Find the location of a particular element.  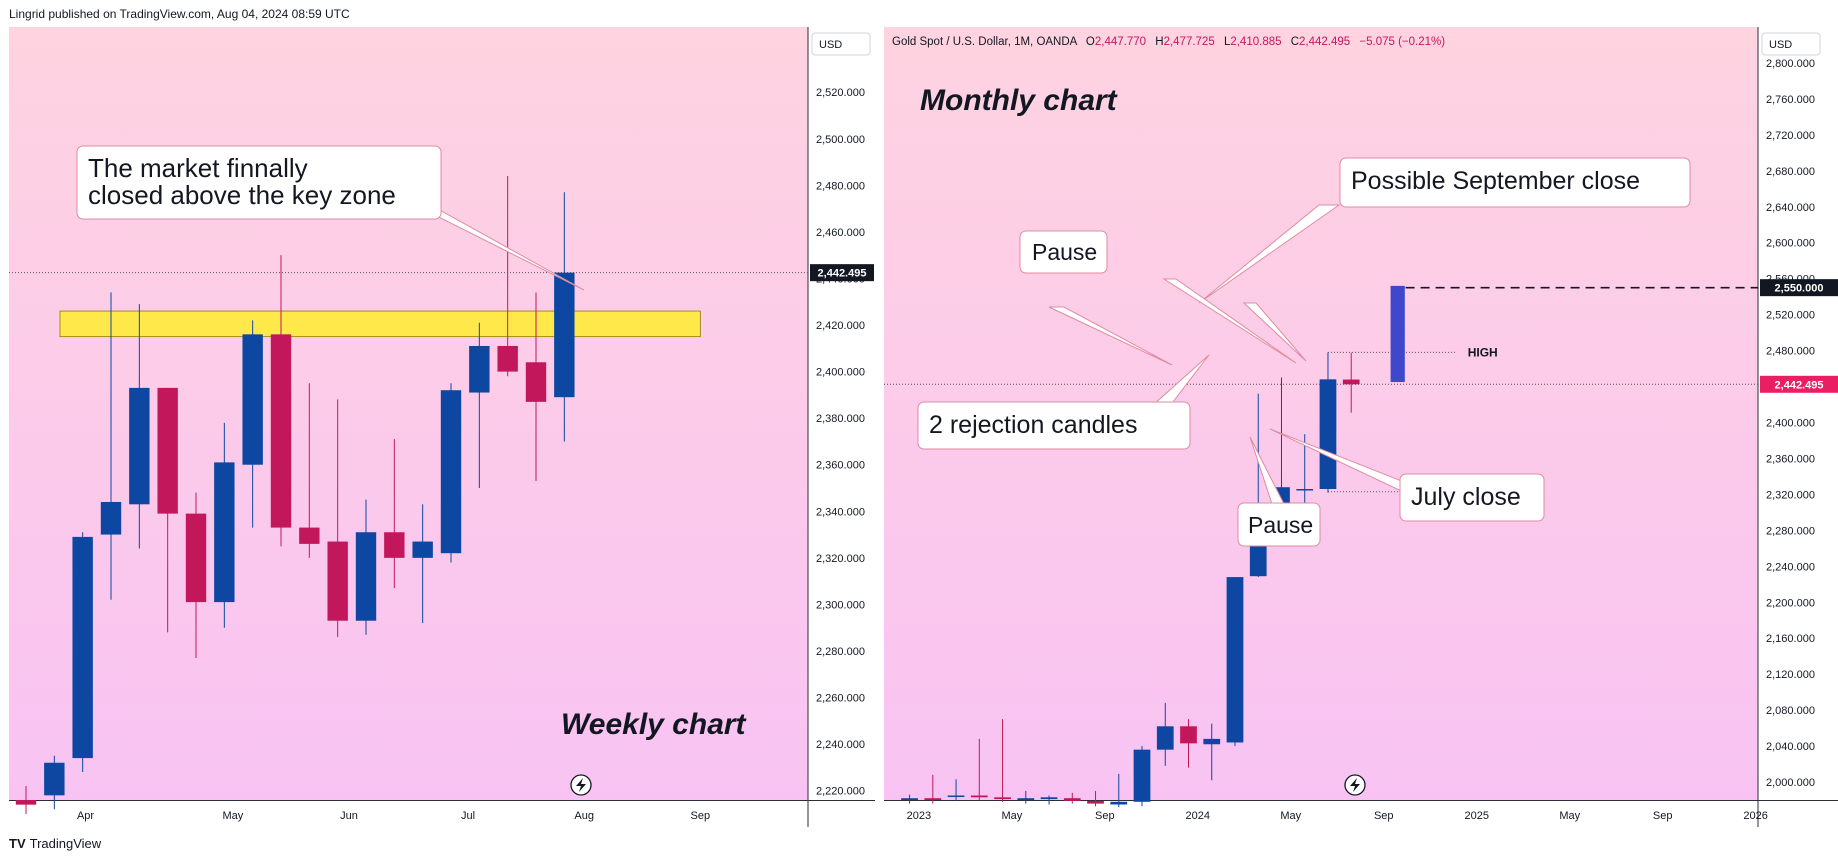

projected-september-candle is located at coordinates (1397, 334).